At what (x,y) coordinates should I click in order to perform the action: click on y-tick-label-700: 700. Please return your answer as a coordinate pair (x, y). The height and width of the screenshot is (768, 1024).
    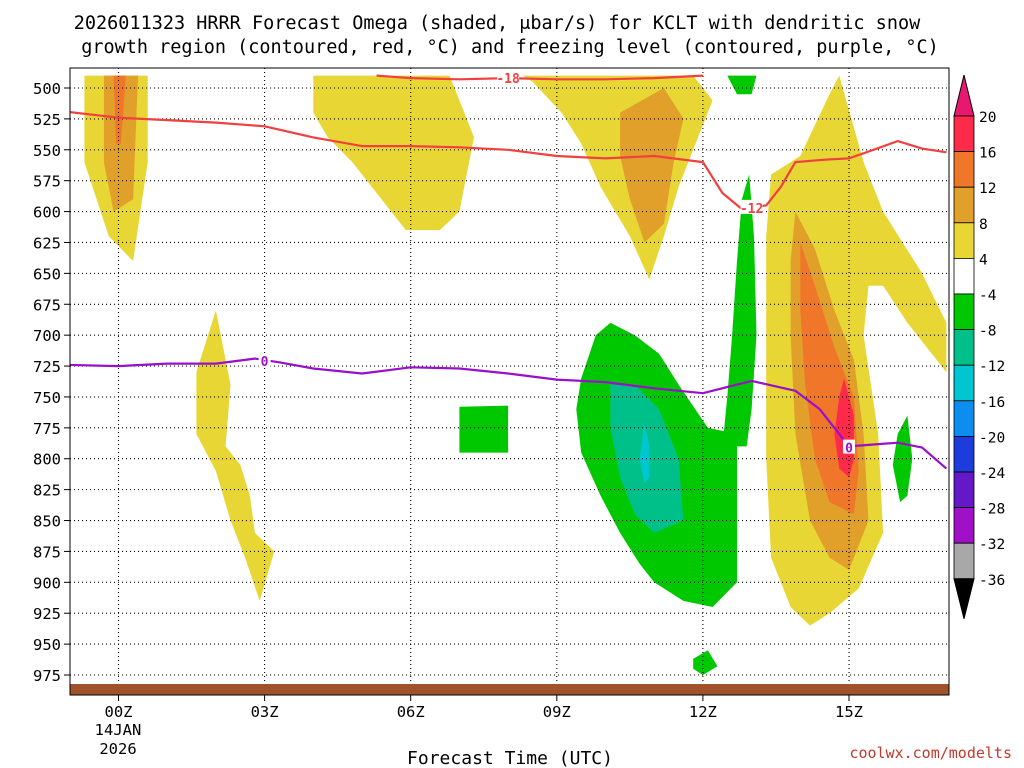
    Looking at the image, I should click on (47, 336).